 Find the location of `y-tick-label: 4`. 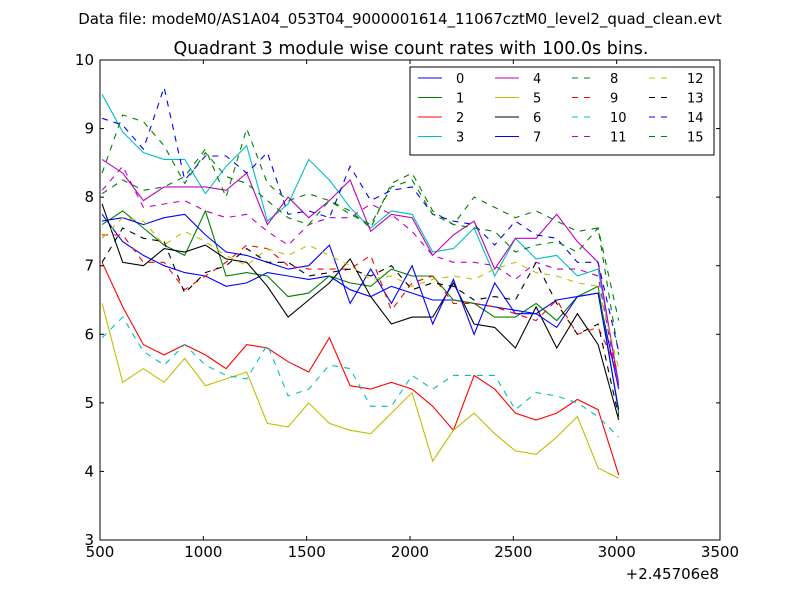

y-tick-label: 4 is located at coordinates (89, 471).